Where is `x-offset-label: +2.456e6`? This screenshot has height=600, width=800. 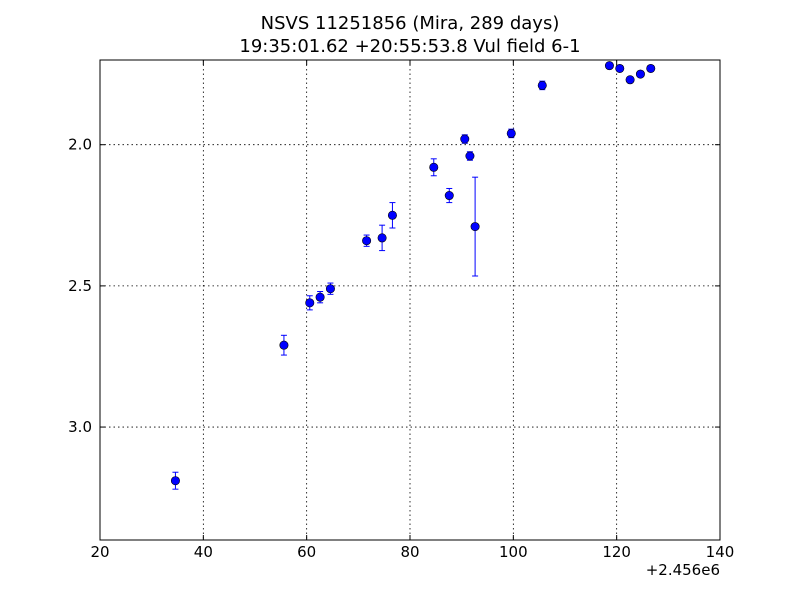 x-offset-label: +2.456e6 is located at coordinates (683, 570).